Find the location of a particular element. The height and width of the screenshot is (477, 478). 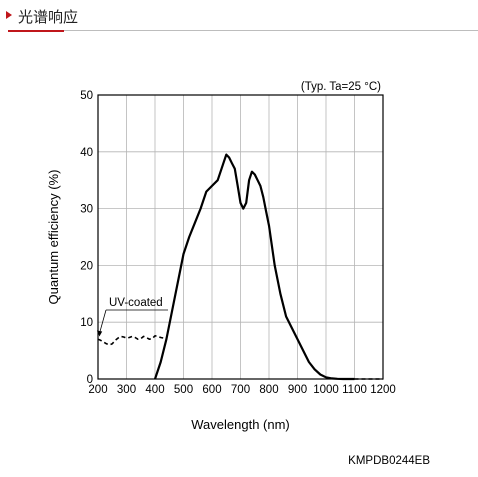

uv-coated-annotation: UV-coated is located at coordinates (132, 317).